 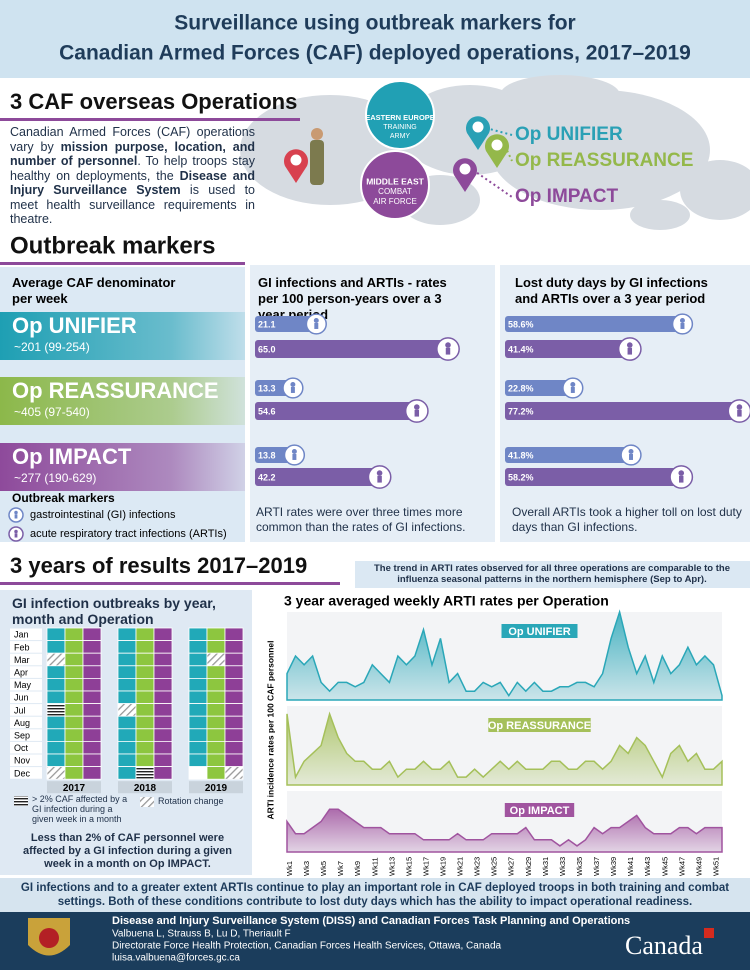 What do you see at coordinates (596, 866) in the screenshot?
I see `x-tick-label: Wk37` at bounding box center [596, 866].